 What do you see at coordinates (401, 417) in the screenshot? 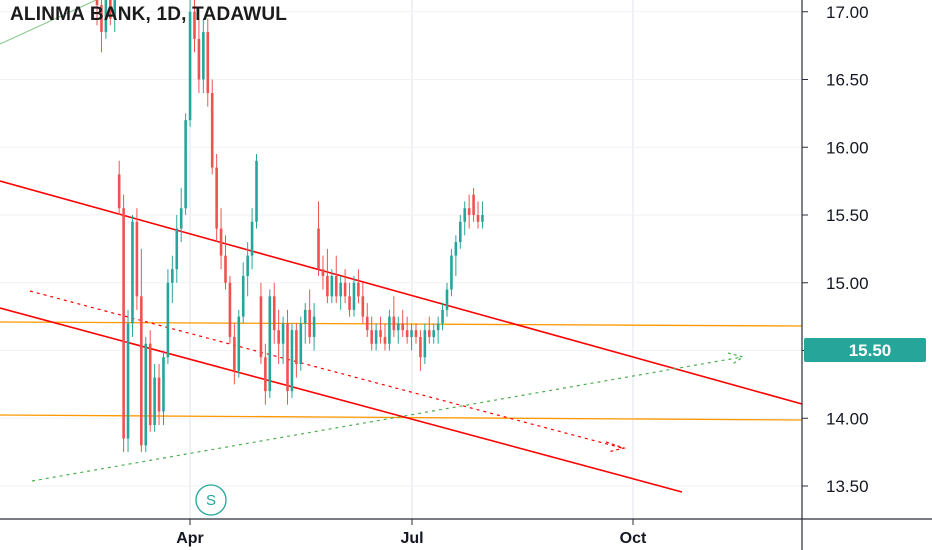
I see `support-line` at bounding box center [401, 417].